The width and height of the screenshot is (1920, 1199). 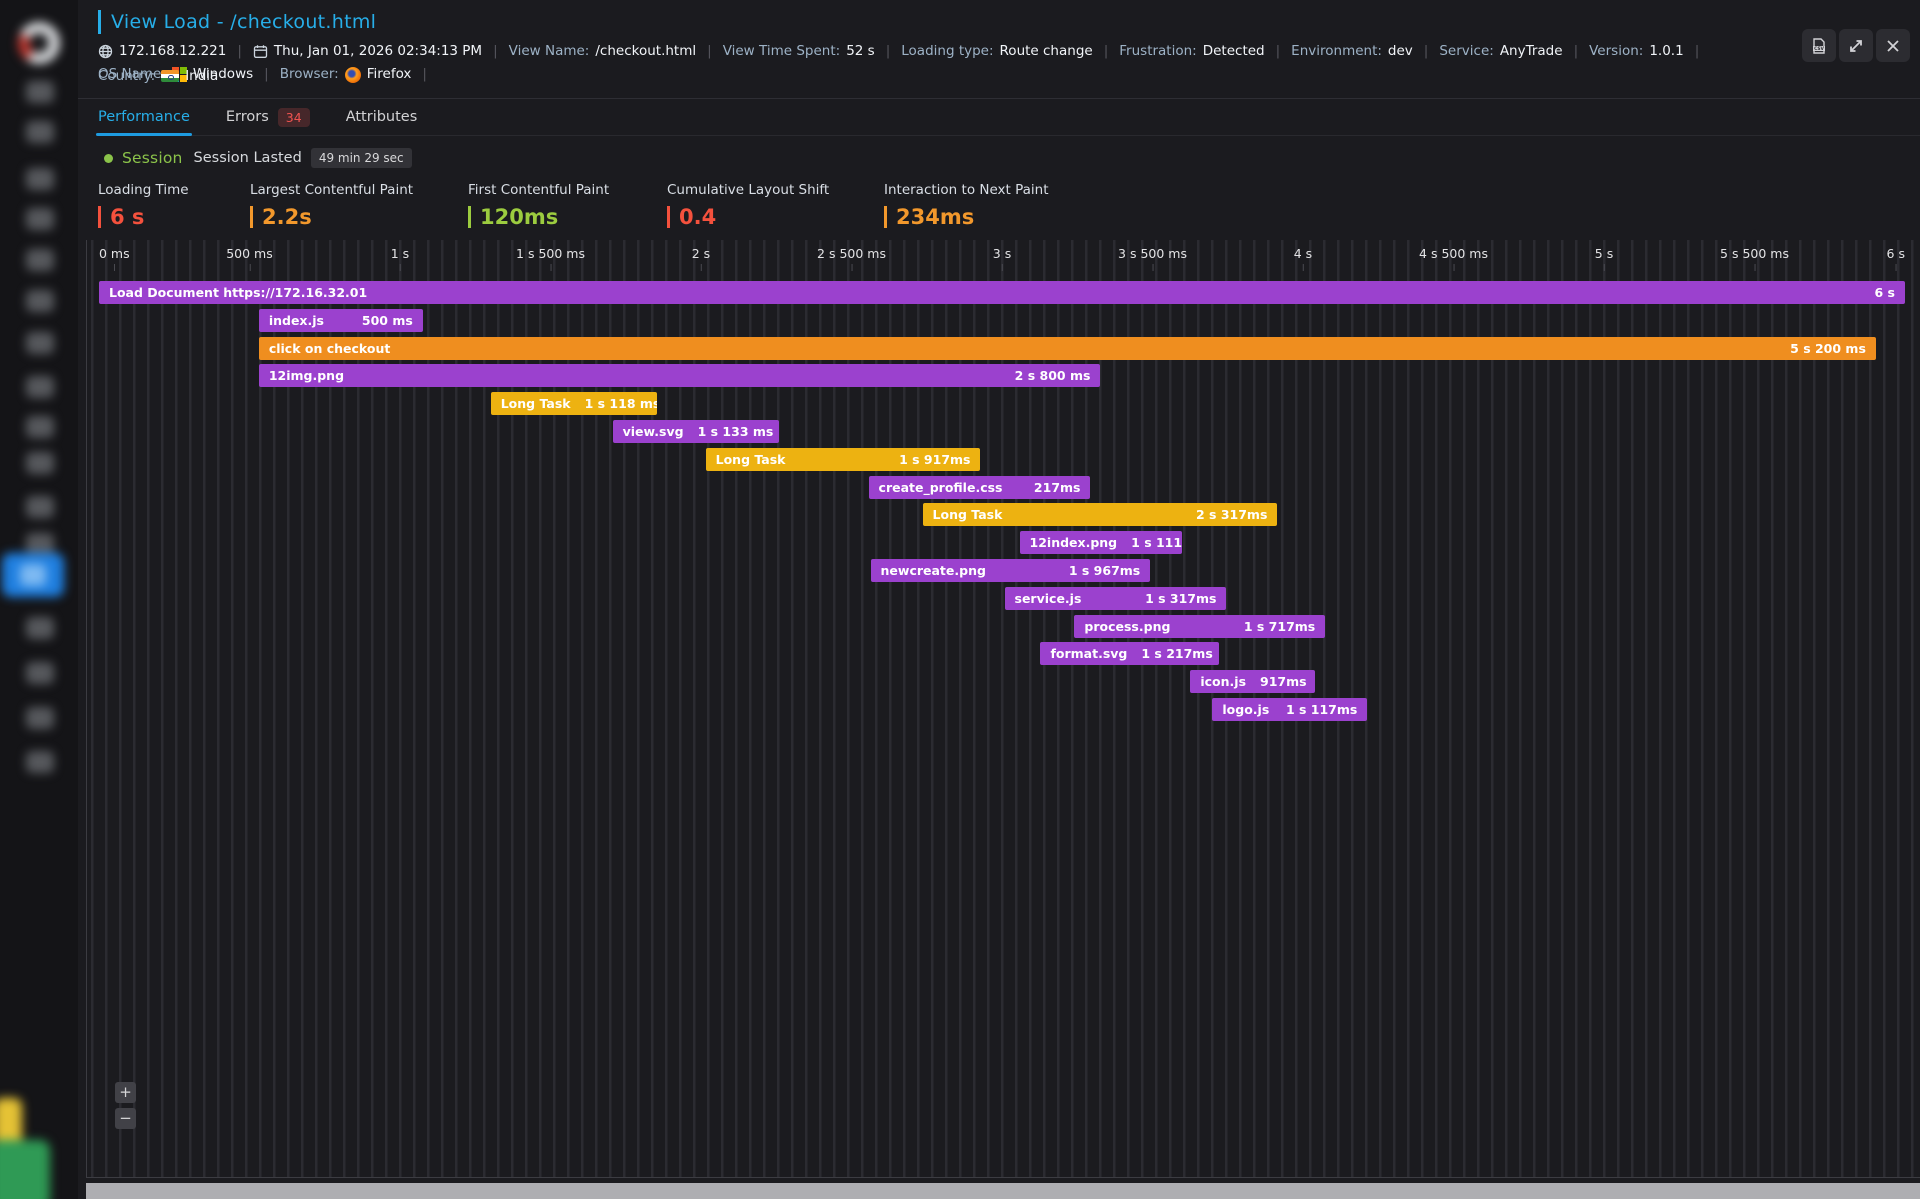 What do you see at coordinates (1200, 626) in the screenshot?
I see `timeline-bar: process.png 1 s 717ms` at bounding box center [1200, 626].